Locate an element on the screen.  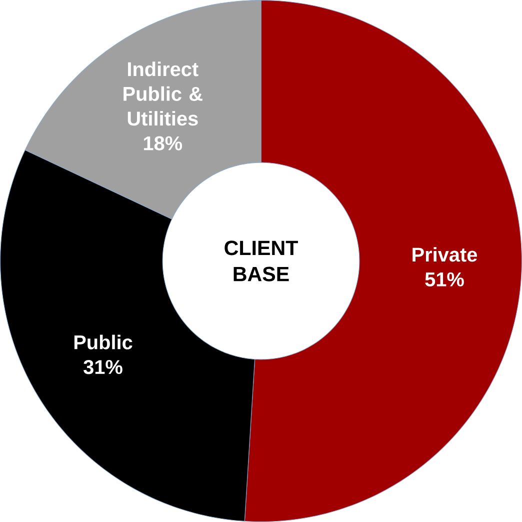
slice-label: Indirect Public & Utilities is located at coordinates (163, 94).